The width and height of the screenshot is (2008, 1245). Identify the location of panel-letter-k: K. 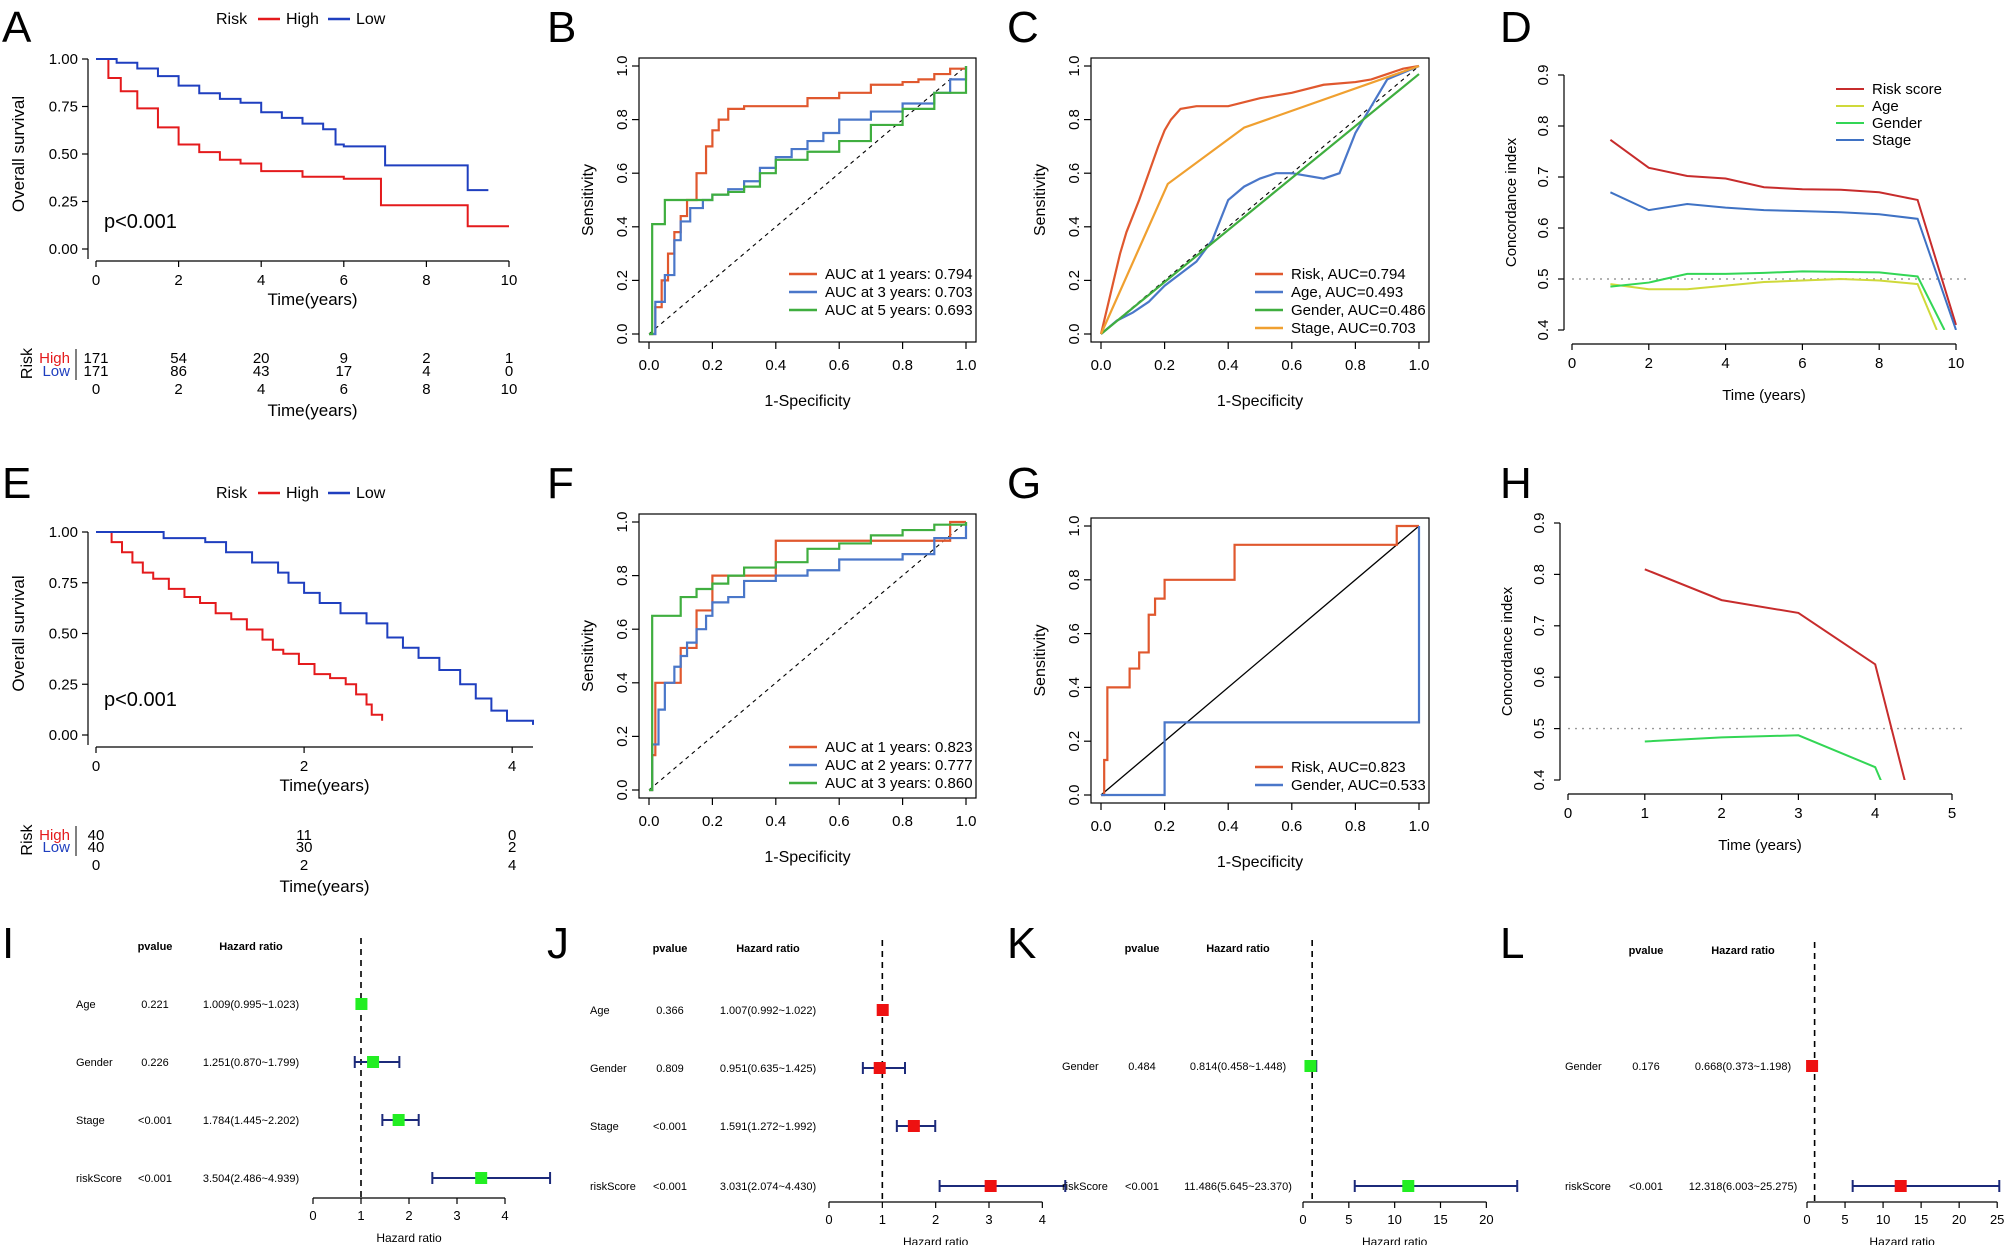
(1021, 943).